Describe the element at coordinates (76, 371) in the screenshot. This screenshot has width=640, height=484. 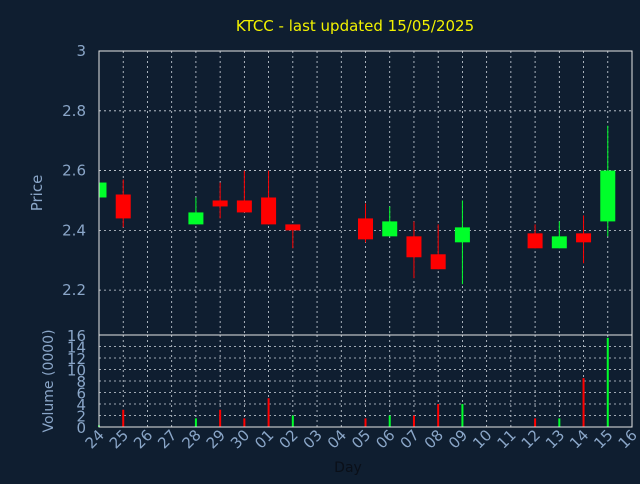
I see `volume-tick-label: 10` at that location.